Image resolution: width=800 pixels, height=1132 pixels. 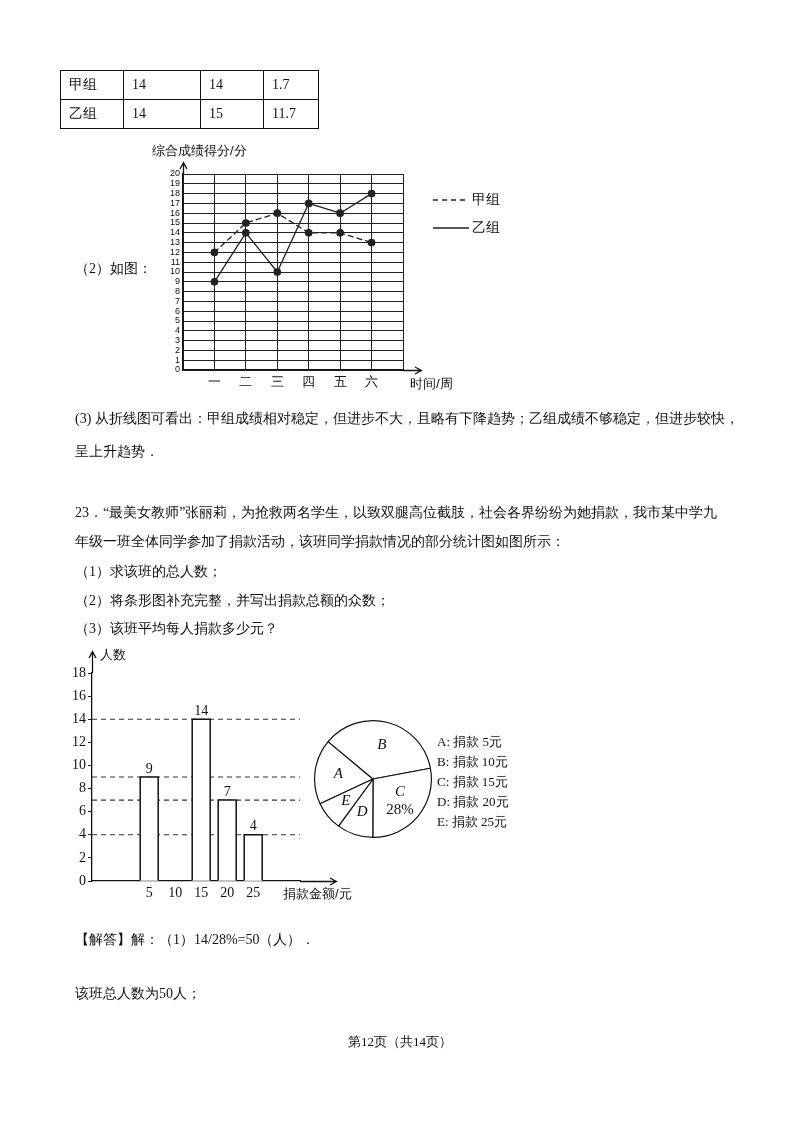 What do you see at coordinates (486, 226) in the screenshot?
I see `legend-label: 乙组` at bounding box center [486, 226].